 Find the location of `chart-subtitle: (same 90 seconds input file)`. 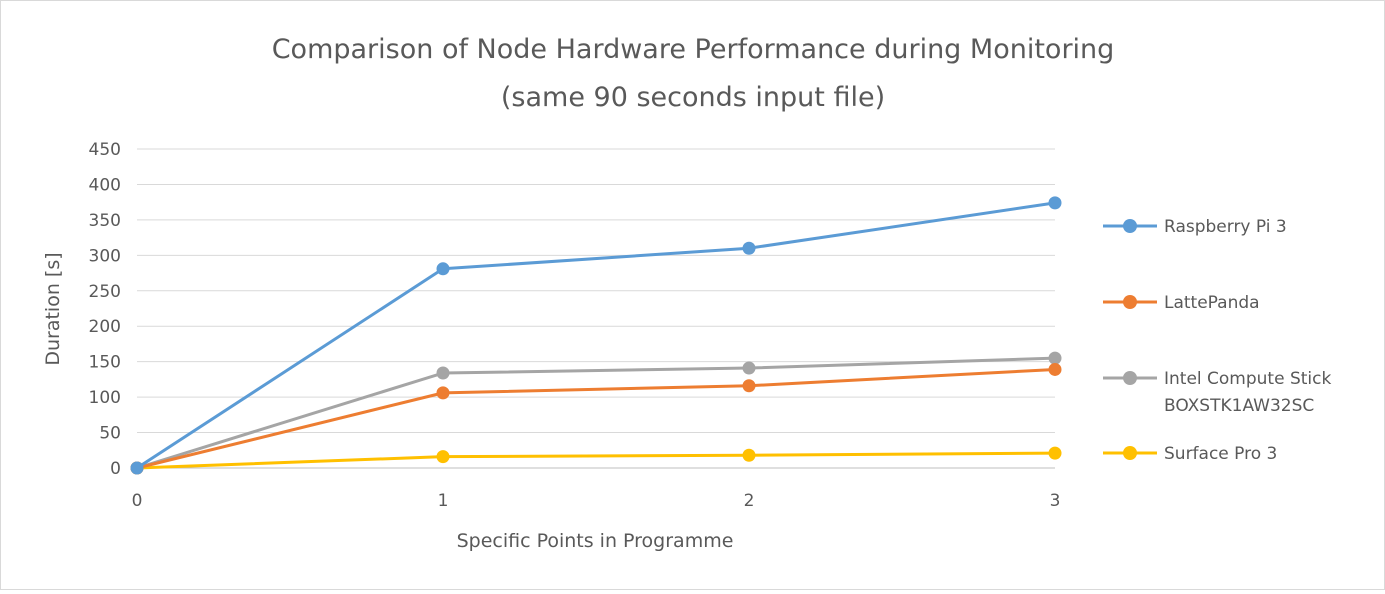

chart-subtitle: (same 90 seconds input file) is located at coordinates (693, 97).